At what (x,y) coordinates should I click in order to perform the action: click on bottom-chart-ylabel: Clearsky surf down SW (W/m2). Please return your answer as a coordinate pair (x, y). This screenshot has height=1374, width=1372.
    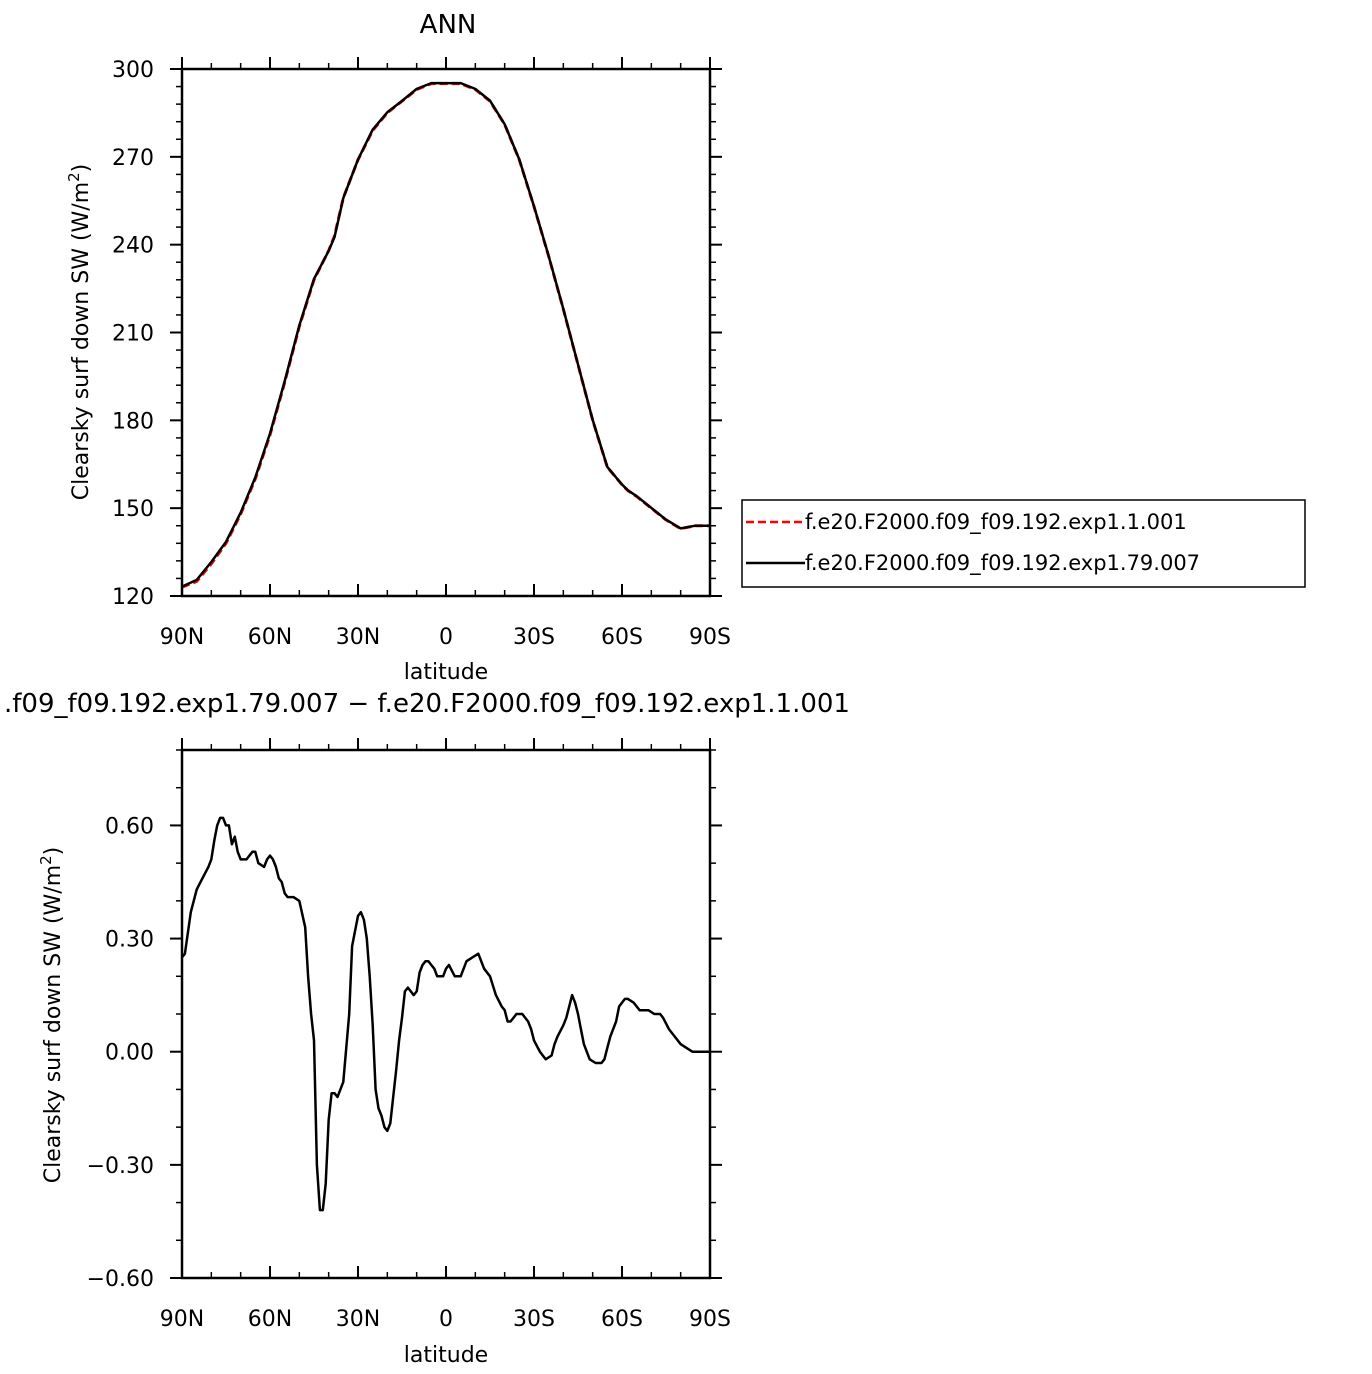
    Looking at the image, I should click on (51, 1015).